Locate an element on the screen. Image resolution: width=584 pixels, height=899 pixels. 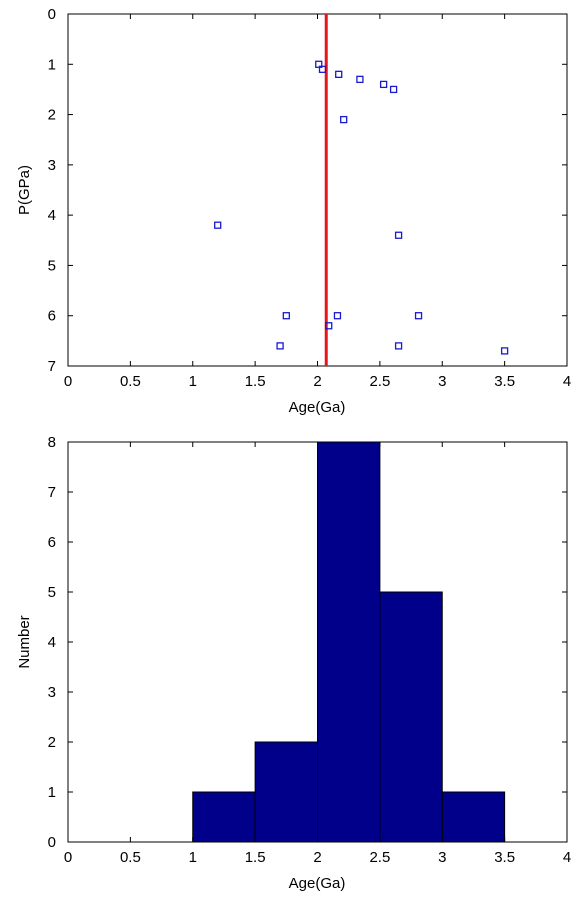
histogram-y-tick-label: 2 is located at coordinates (52, 742).